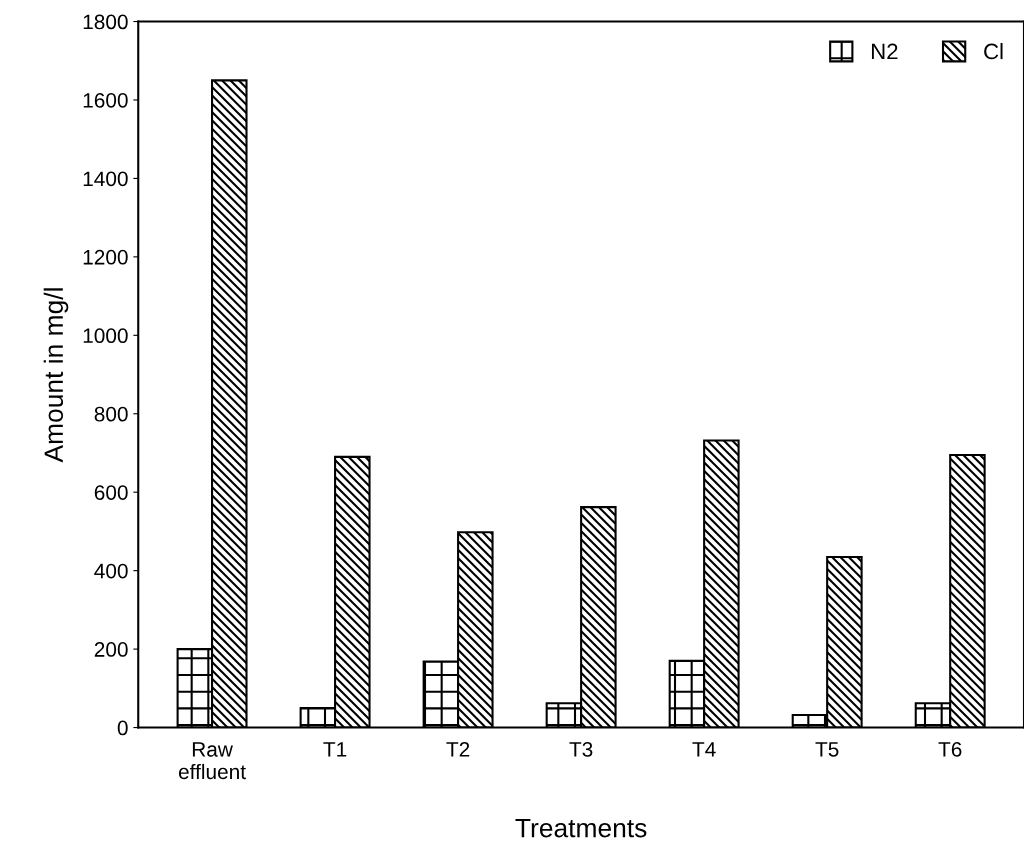  Describe the element at coordinates (111, 571) in the screenshot. I see `y-tick-label: 400` at that location.